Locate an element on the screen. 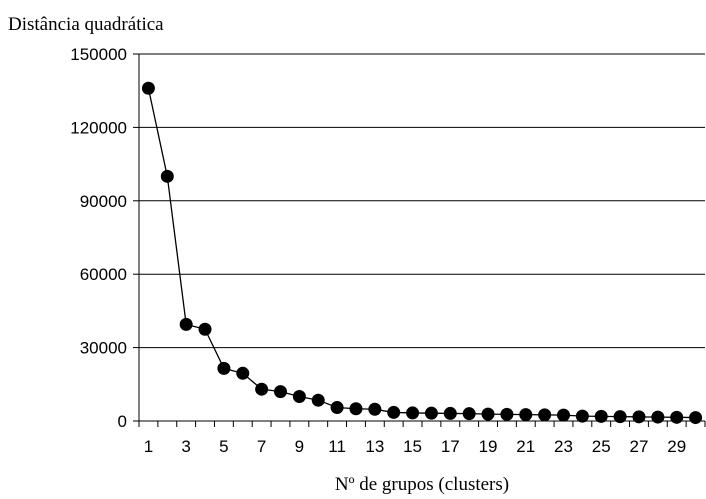 Image resolution: width=706 pixels, height=499 pixels. x-tick-label: 5 is located at coordinates (223, 446).